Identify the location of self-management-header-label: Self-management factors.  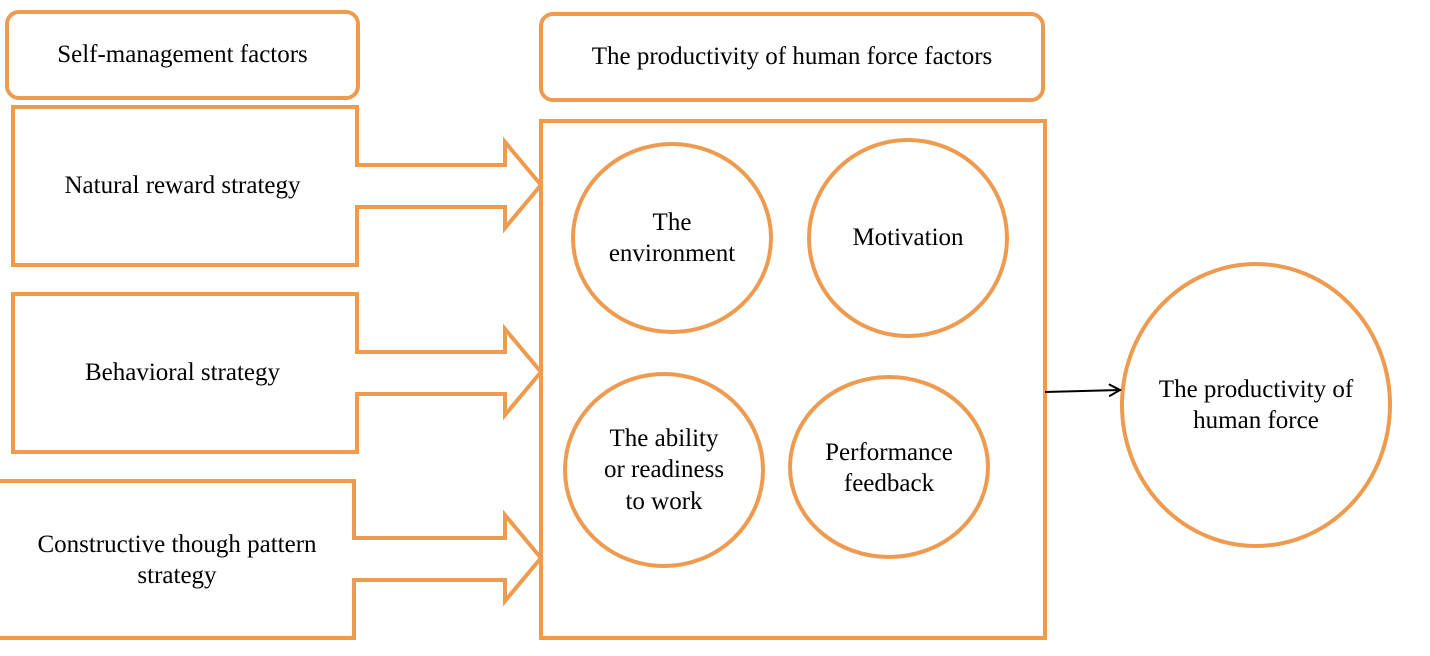
(182, 55).